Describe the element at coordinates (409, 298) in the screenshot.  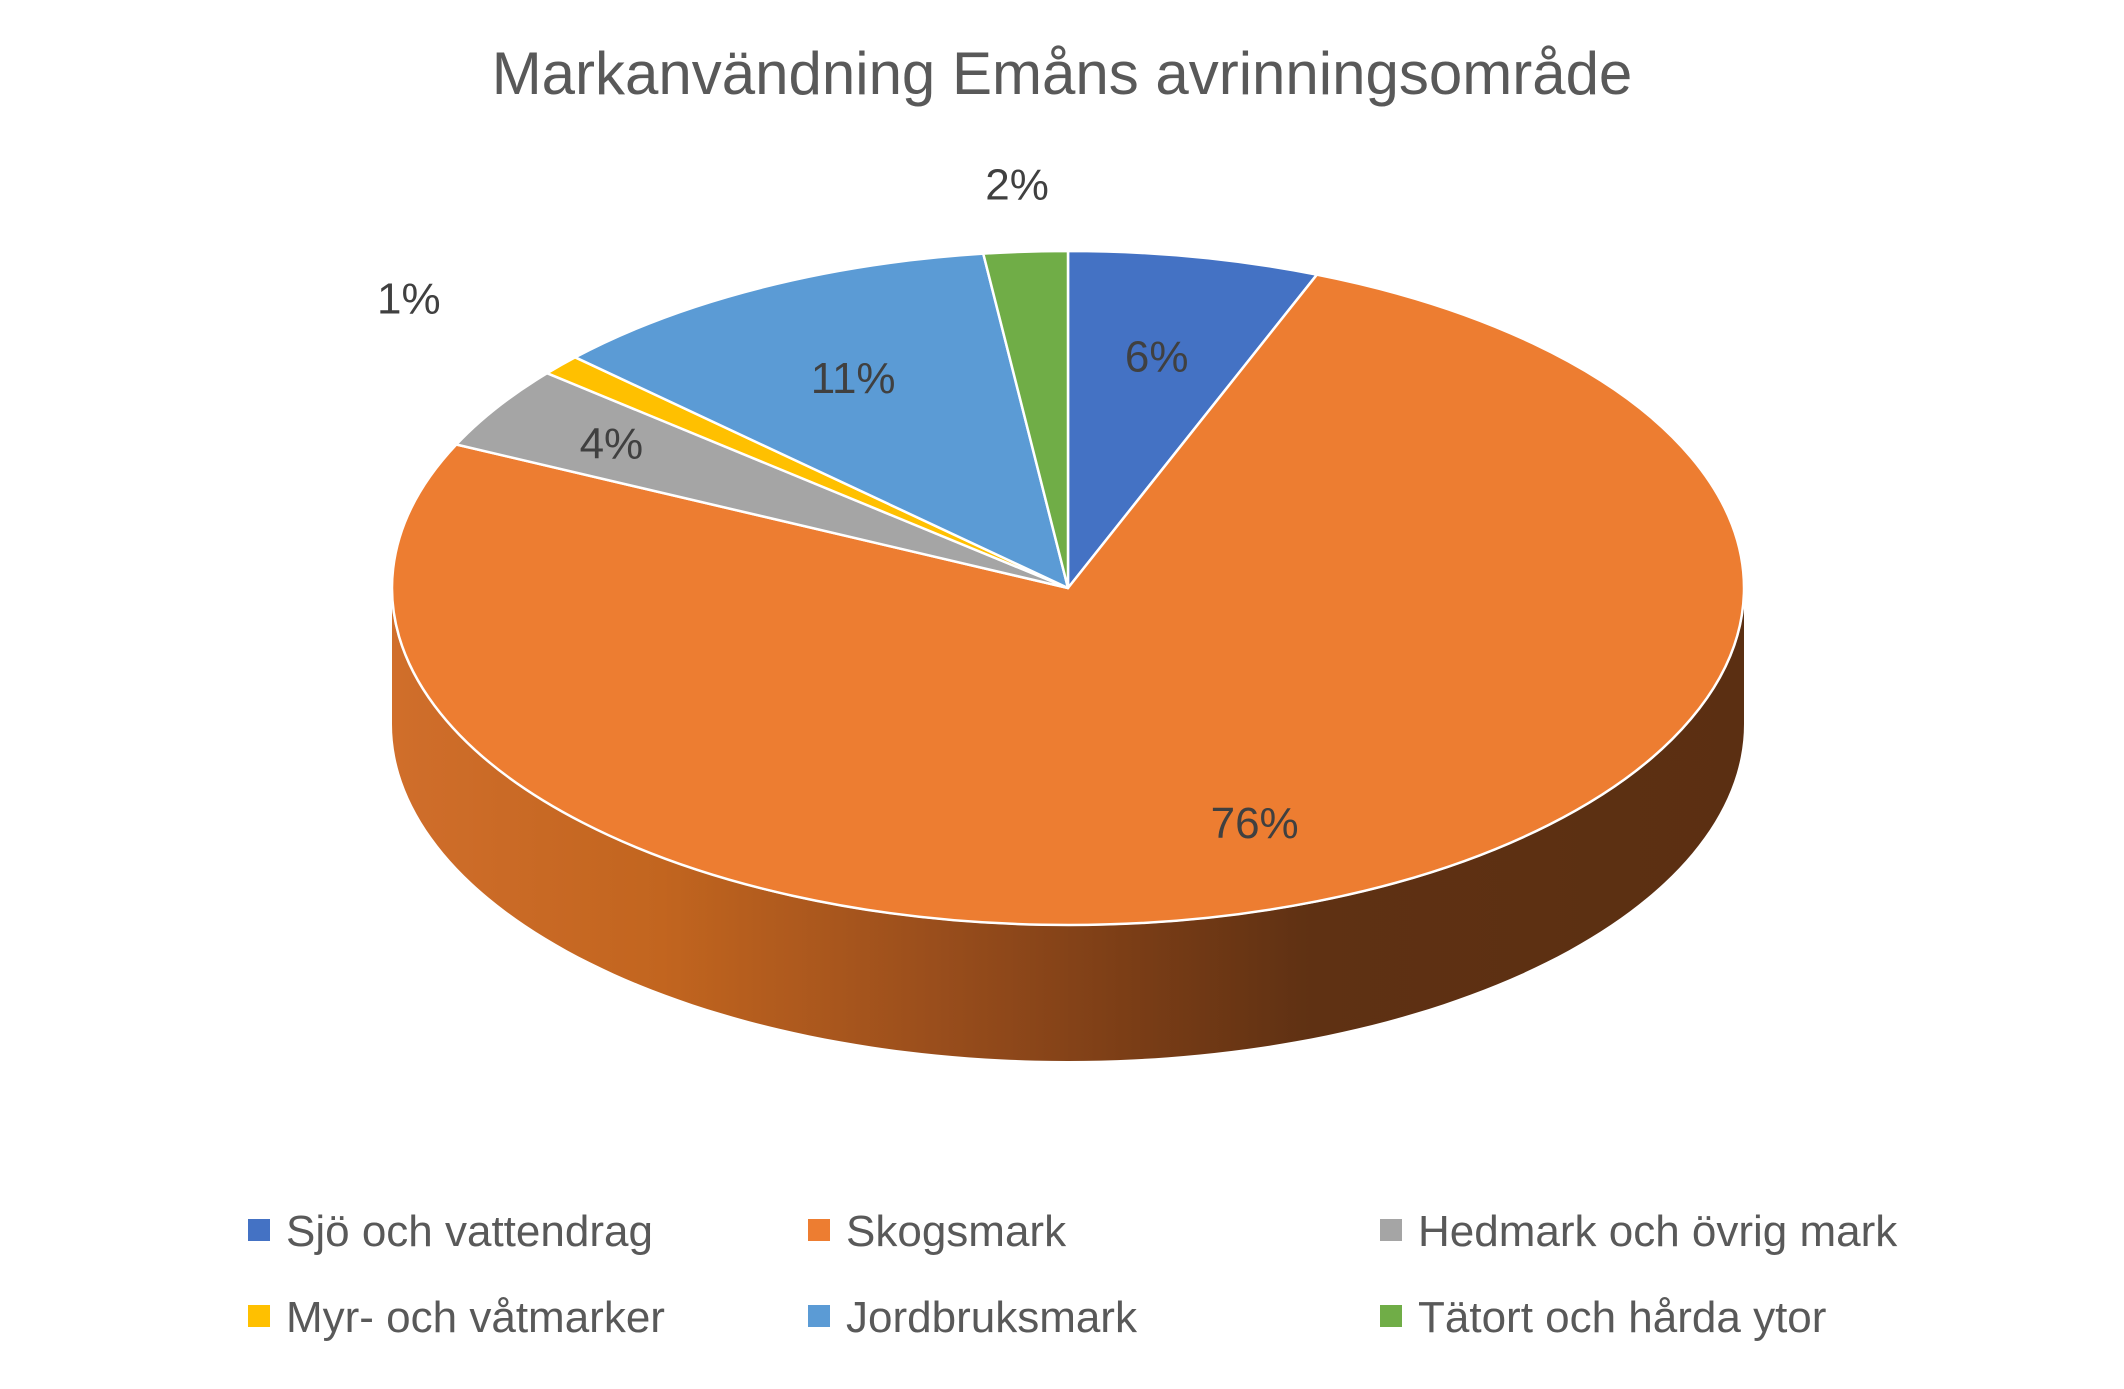
I see `data-label-myr-och-vatmarker: 1%` at that location.